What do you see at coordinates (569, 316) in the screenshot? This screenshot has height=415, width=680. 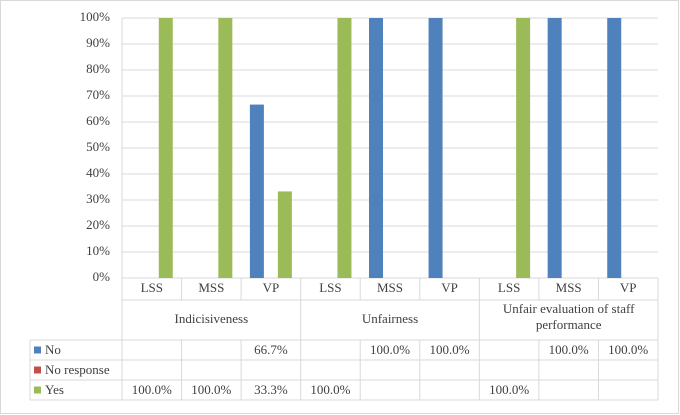 I see `group-label: Unfair evaluation of staff performance` at bounding box center [569, 316].